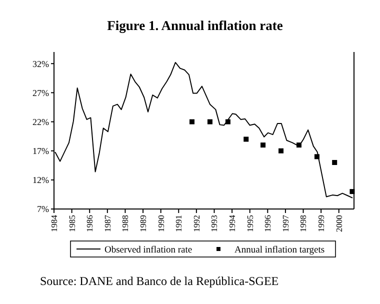 This screenshot has height=304, width=380. Describe the element at coordinates (43, 209) in the screenshot. I see `y-tick-label: 7%` at that location.